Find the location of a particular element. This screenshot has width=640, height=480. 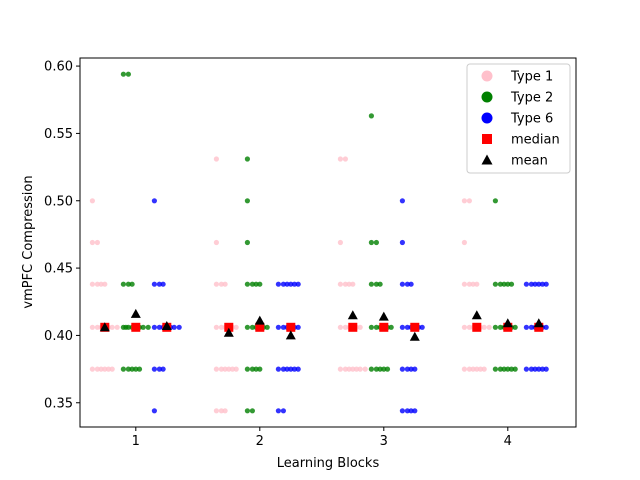

legend-box is located at coordinates (518, 118).